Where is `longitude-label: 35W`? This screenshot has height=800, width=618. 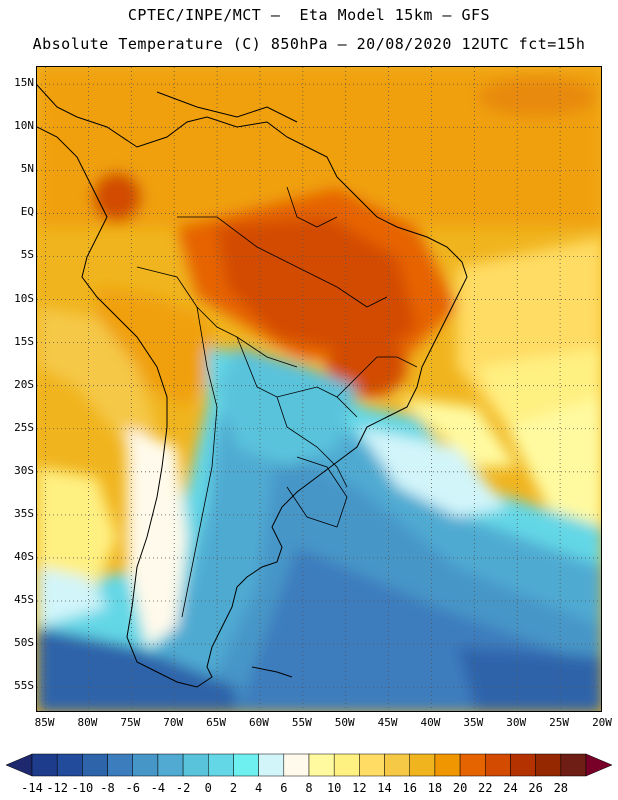 longitude-label: 35W is located at coordinates (473, 722).